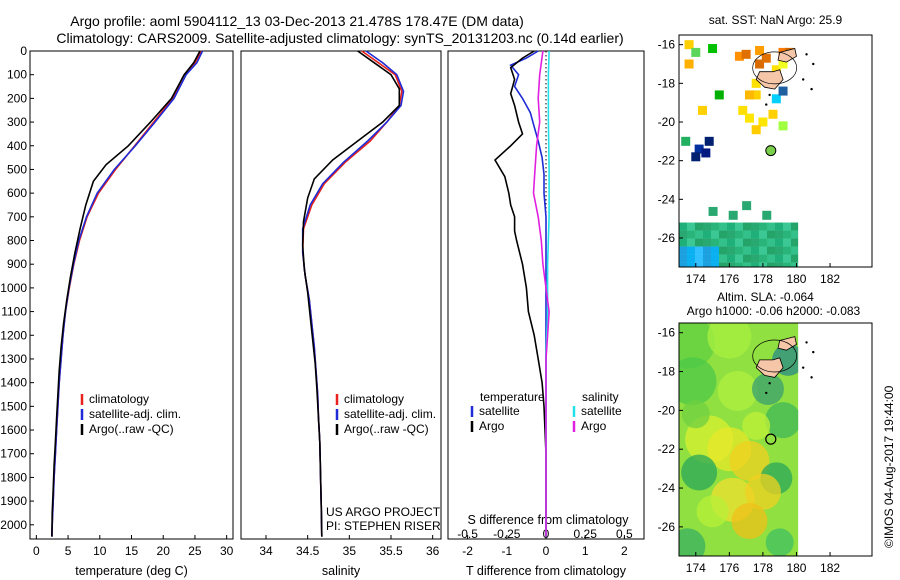 Image resolution: width=900 pixels, height=580 pixels. What do you see at coordinates (17, 264) in the screenshot?
I see `depth-tick-label: 900` at bounding box center [17, 264].